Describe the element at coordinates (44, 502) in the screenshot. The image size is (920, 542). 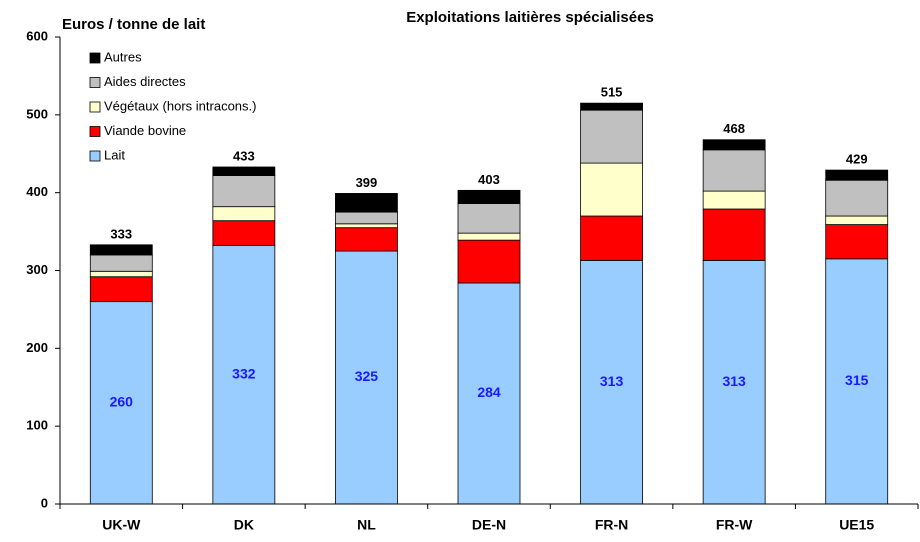
I see `y-tick-label: 0` at that location.